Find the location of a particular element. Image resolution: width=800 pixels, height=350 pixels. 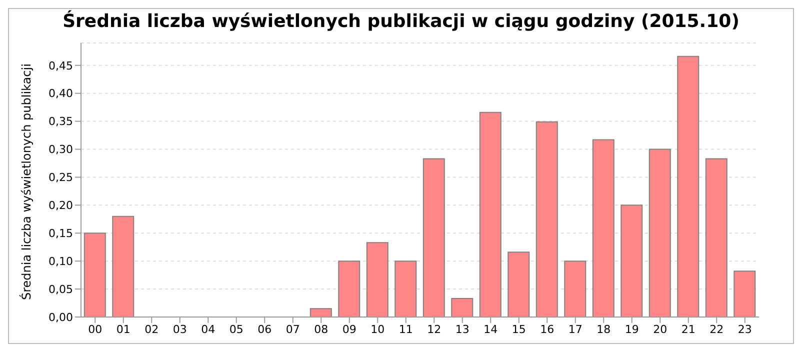

x-tick-label: 18 is located at coordinates (603, 329).